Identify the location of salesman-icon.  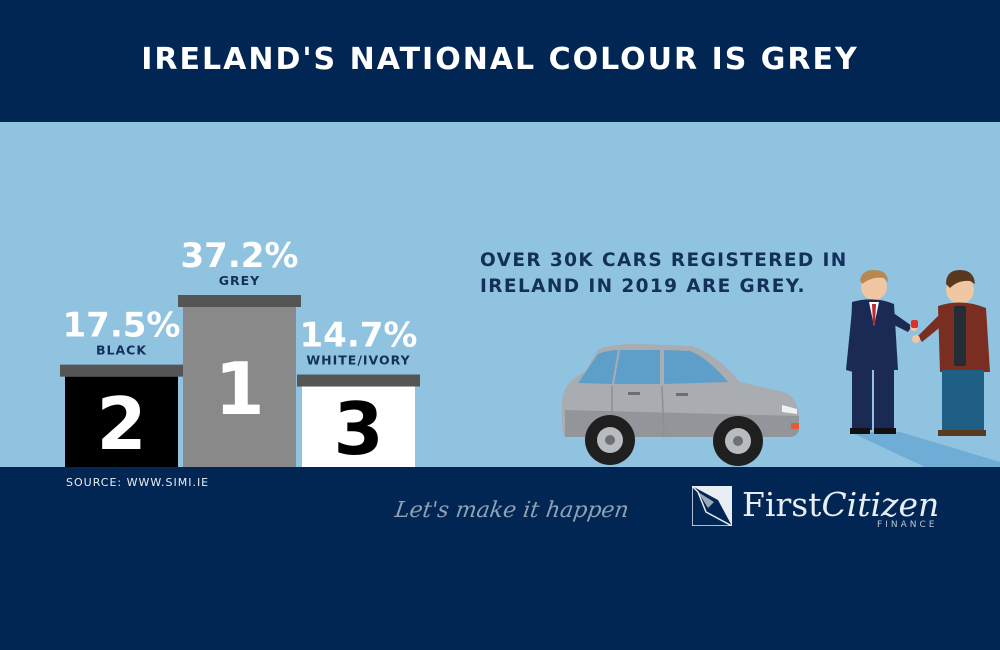
(882, 352).